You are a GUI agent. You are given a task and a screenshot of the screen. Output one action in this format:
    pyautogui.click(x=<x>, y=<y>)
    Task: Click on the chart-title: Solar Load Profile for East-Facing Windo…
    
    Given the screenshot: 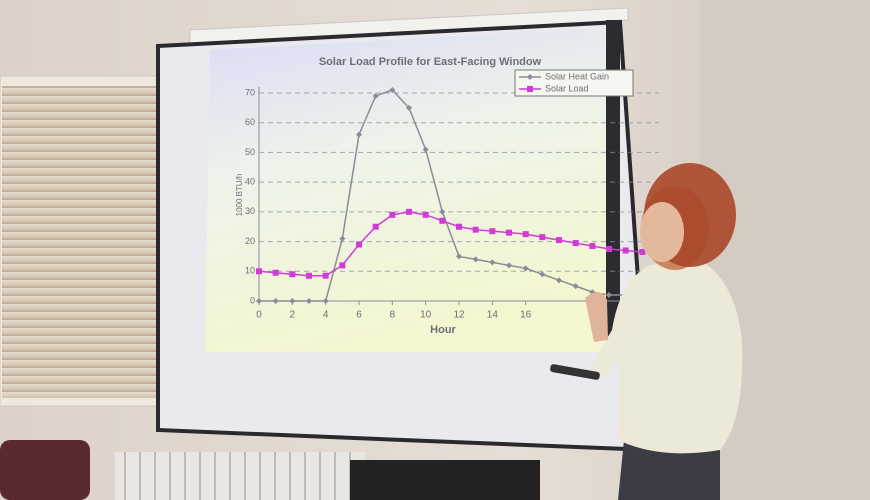 What is the action you would take?
    pyautogui.click(x=430, y=62)
    